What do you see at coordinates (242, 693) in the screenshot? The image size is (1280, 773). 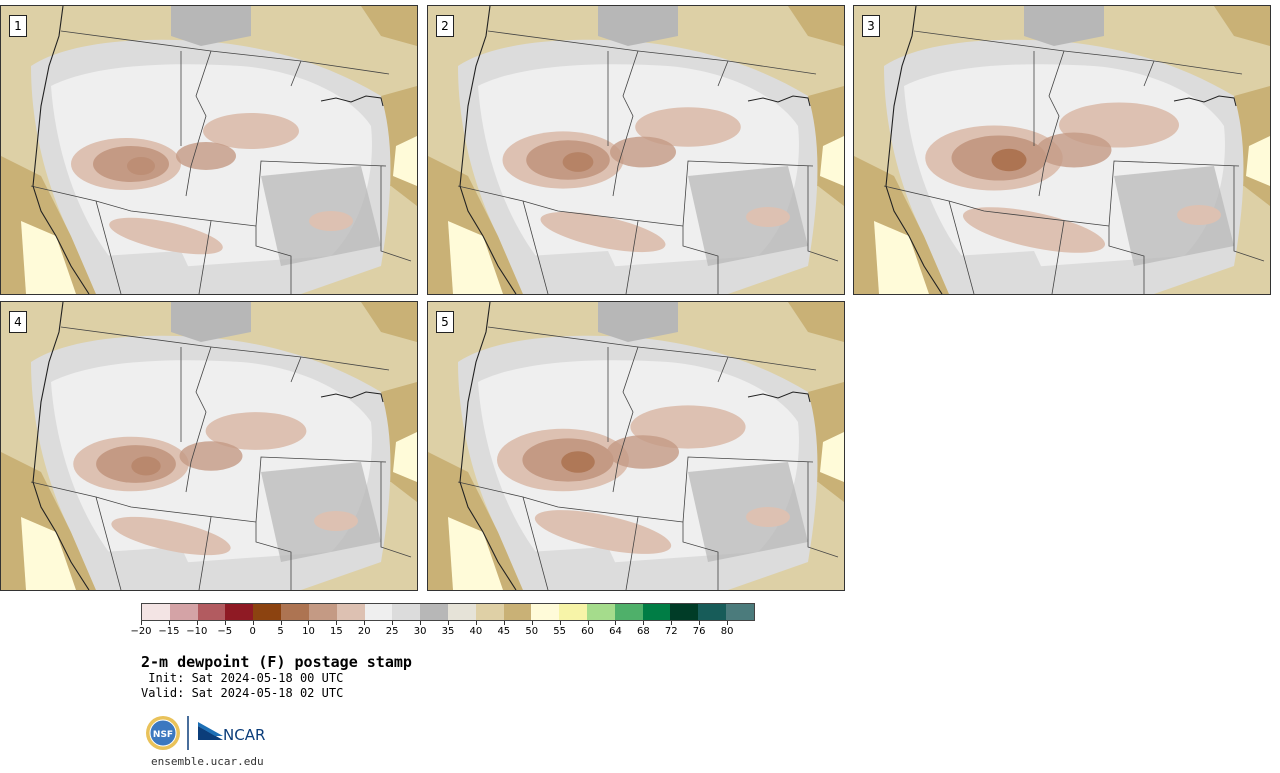 I see `valid-time: Valid: Sat 2024-05-18 02 UTC` at bounding box center [242, 693].